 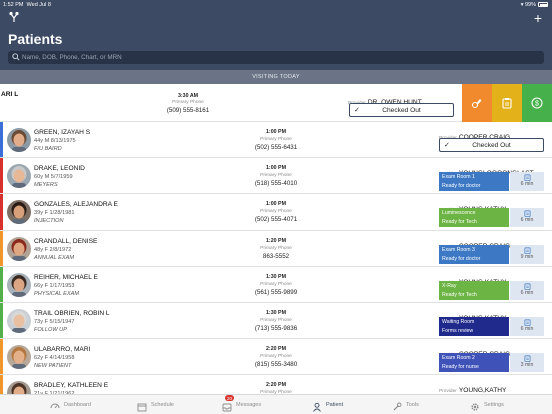 I want to click on patient-phone: (502) 555-6431, so click(x=276, y=147).